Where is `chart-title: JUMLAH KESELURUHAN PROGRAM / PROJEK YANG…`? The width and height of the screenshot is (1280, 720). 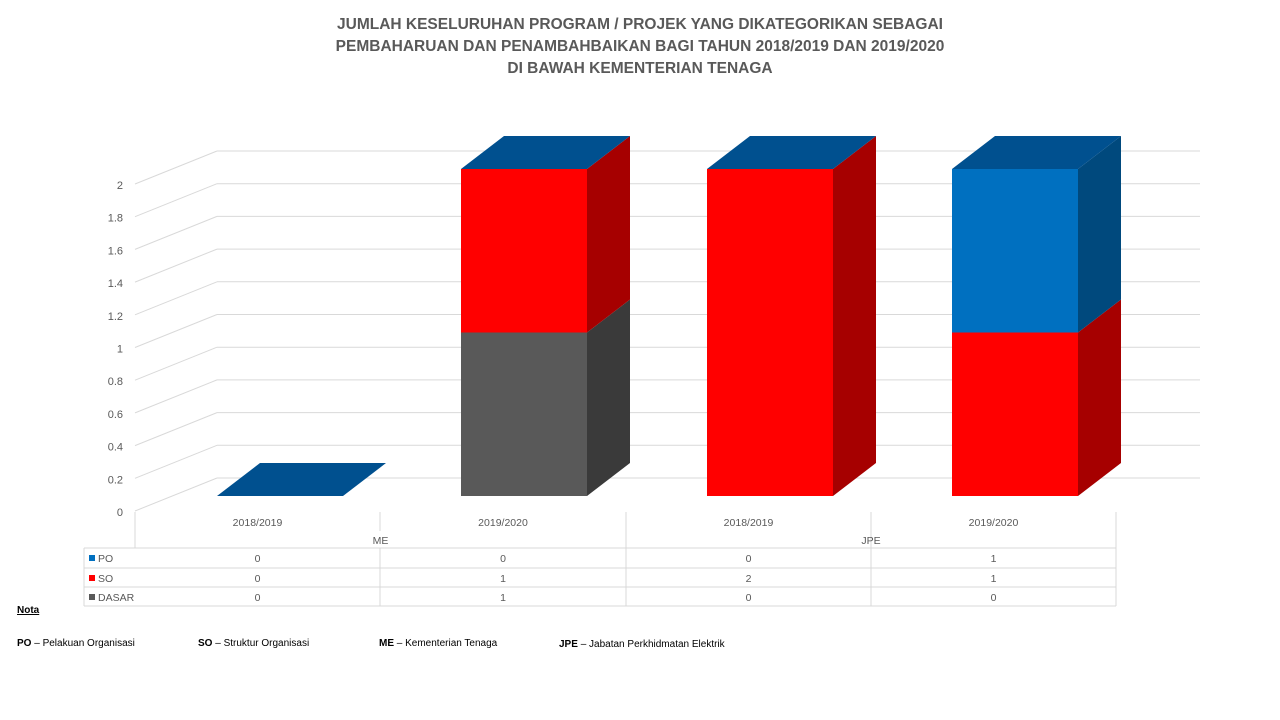 chart-title: JUMLAH KESELURUHAN PROGRAM / PROJEK YANG… is located at coordinates (640, 47).